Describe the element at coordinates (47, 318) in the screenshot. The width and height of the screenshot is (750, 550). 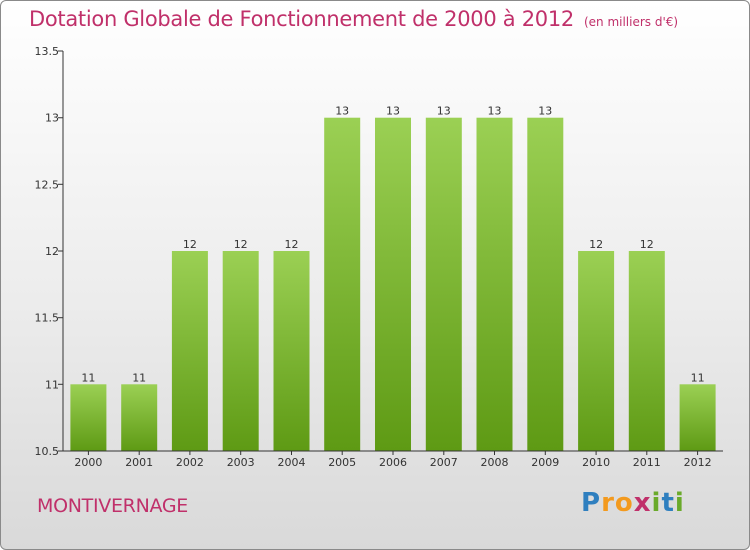
I see `y-tick-label-11.5: 11.5` at that location.